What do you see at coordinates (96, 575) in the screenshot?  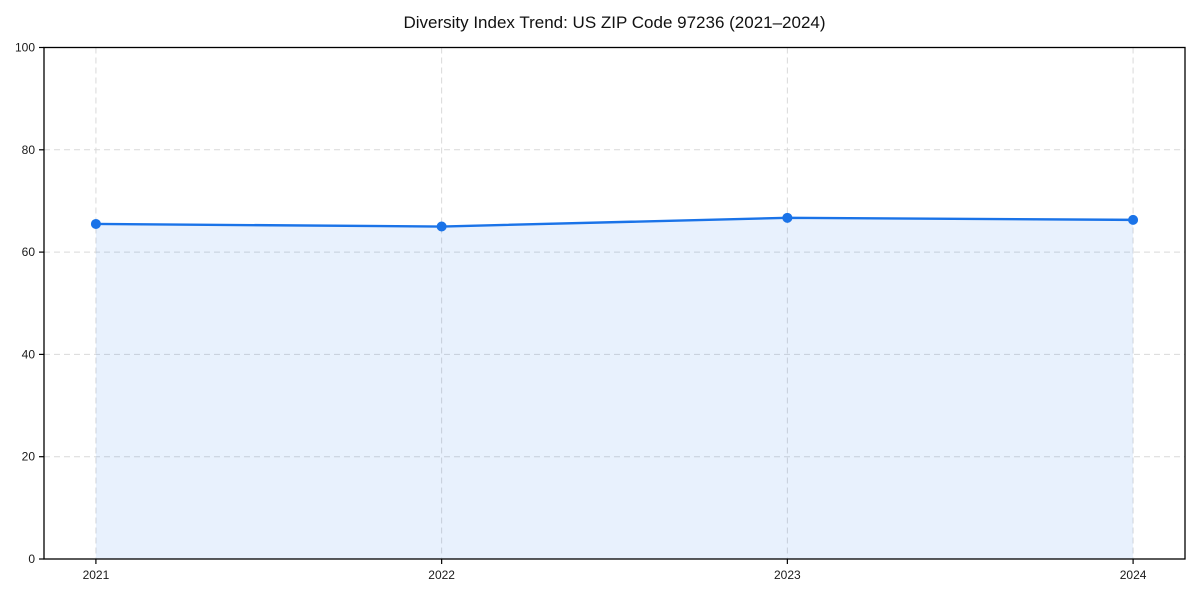 I see `x-tick-label: 2021` at bounding box center [96, 575].